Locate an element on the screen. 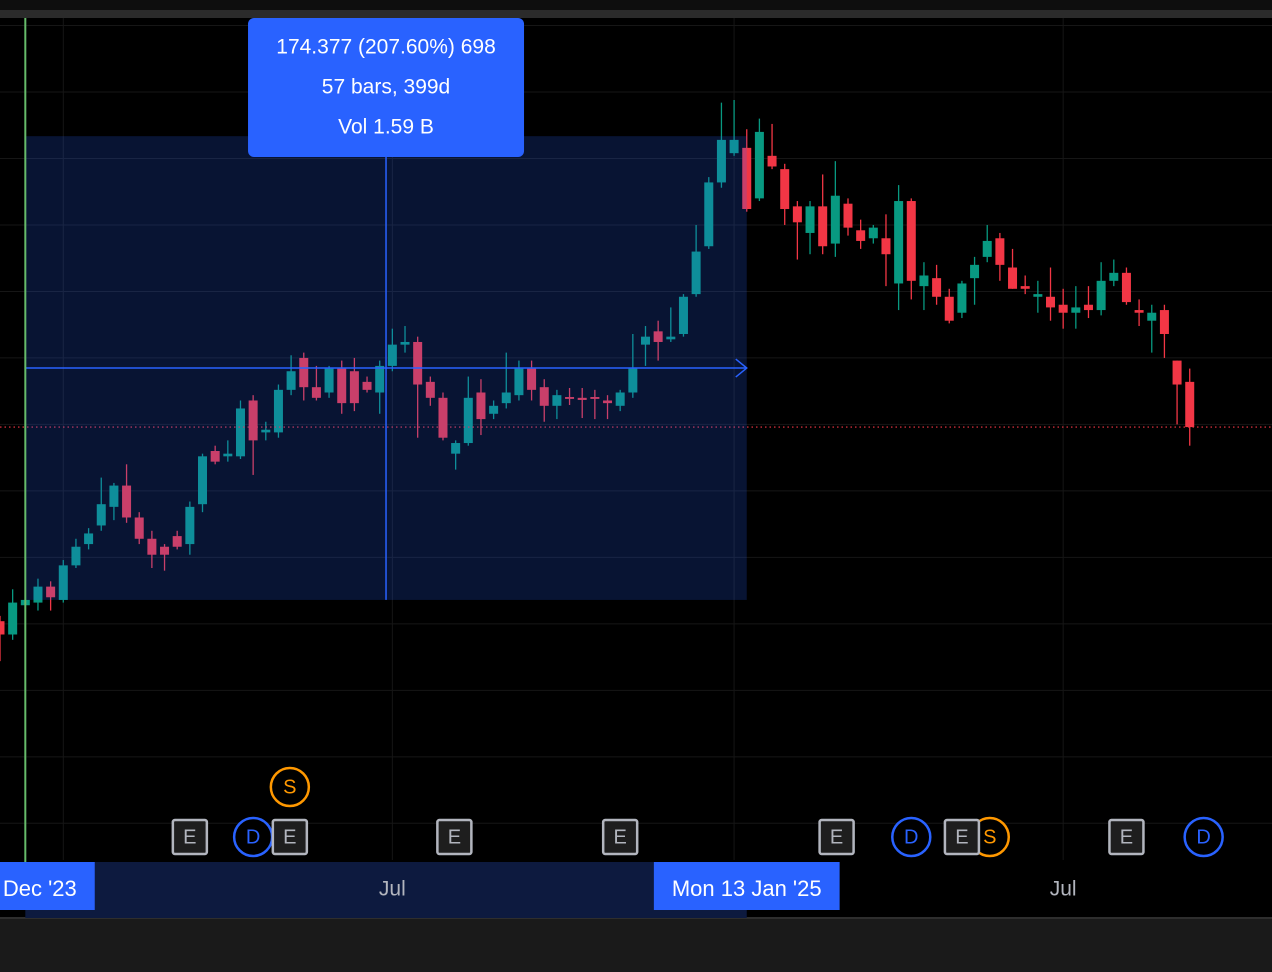 The width and height of the screenshot is (1272, 972). measure-arrow is located at coordinates (741, 368).